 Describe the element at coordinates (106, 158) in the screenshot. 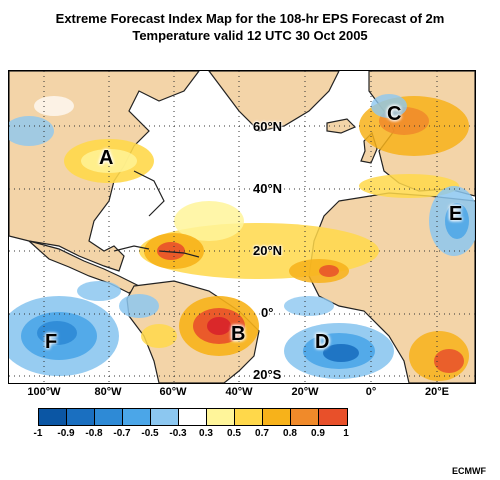

I see `region-label-a: A` at that location.